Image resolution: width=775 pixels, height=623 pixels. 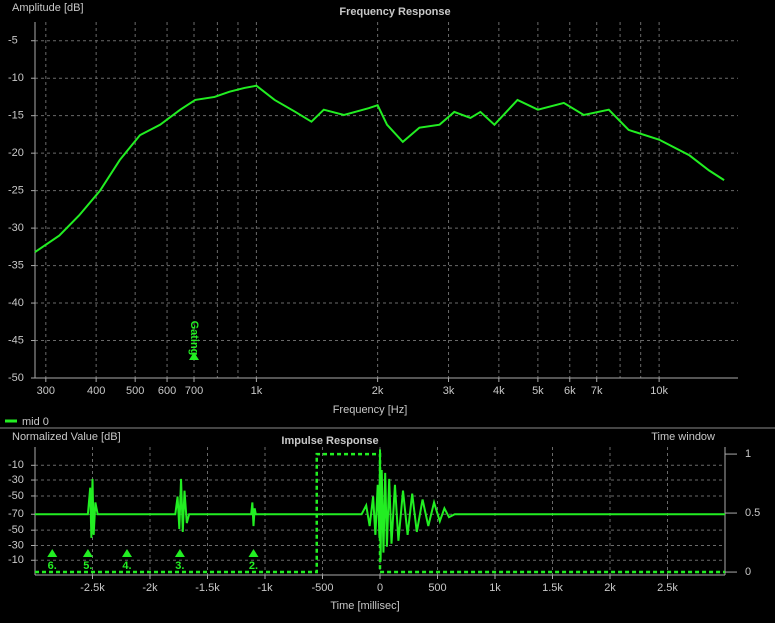 I want to click on annotation: 6., so click(x=52, y=566).